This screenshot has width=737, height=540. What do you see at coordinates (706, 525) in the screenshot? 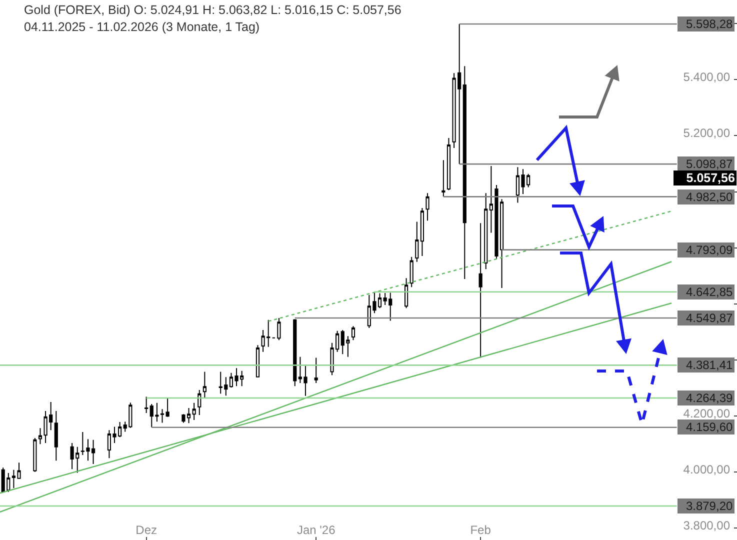
I see `y-tick-label: 3.800,00` at bounding box center [706, 525].